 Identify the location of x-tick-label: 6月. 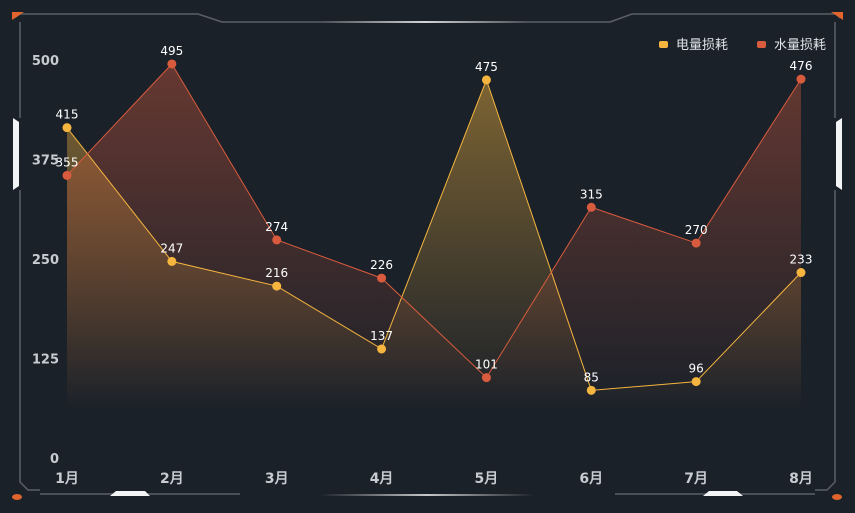
(591, 479).